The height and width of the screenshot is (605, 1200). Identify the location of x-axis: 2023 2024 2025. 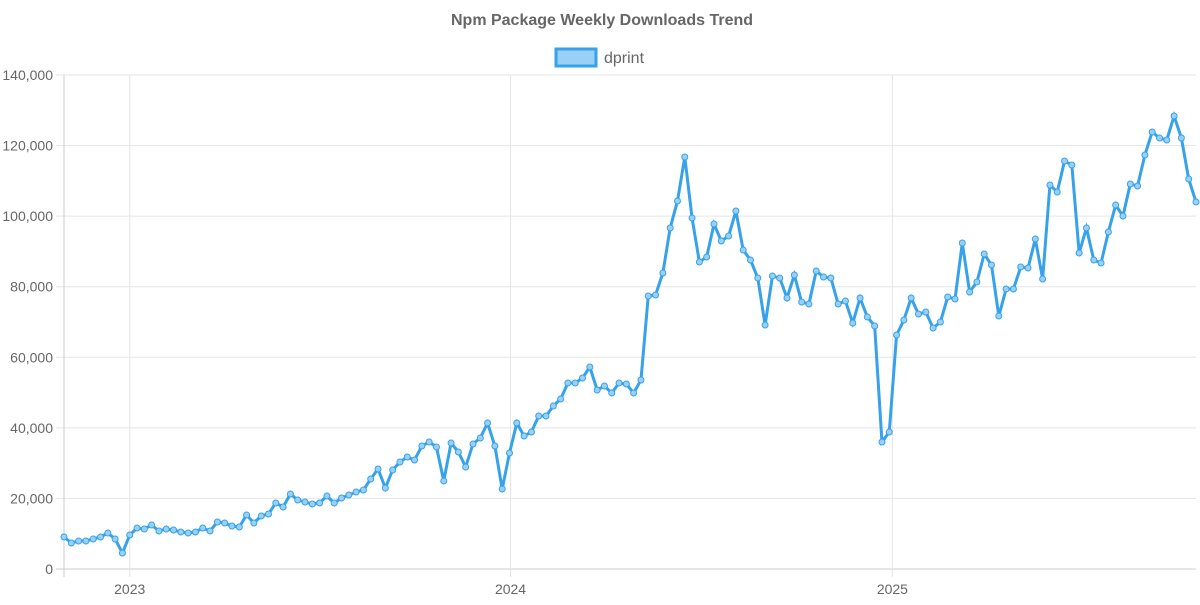
(511, 589).